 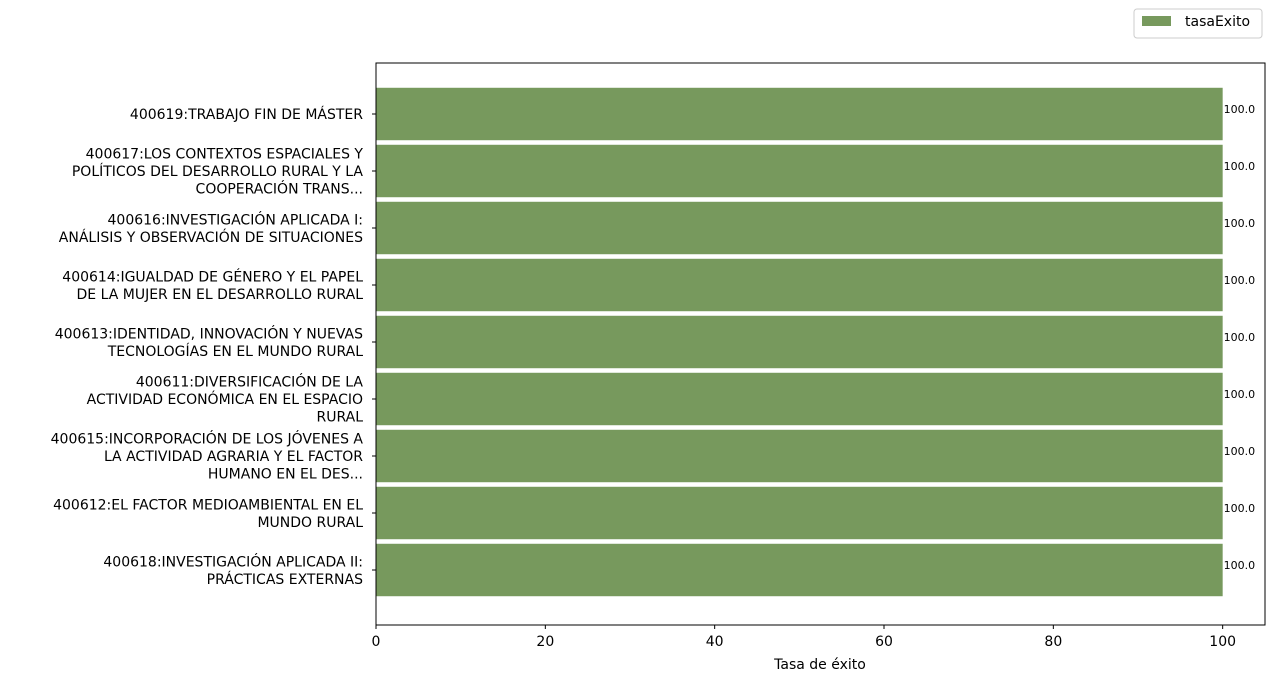 What do you see at coordinates (1053, 642) in the screenshot?
I see `x-tick-label: 80` at bounding box center [1053, 642].